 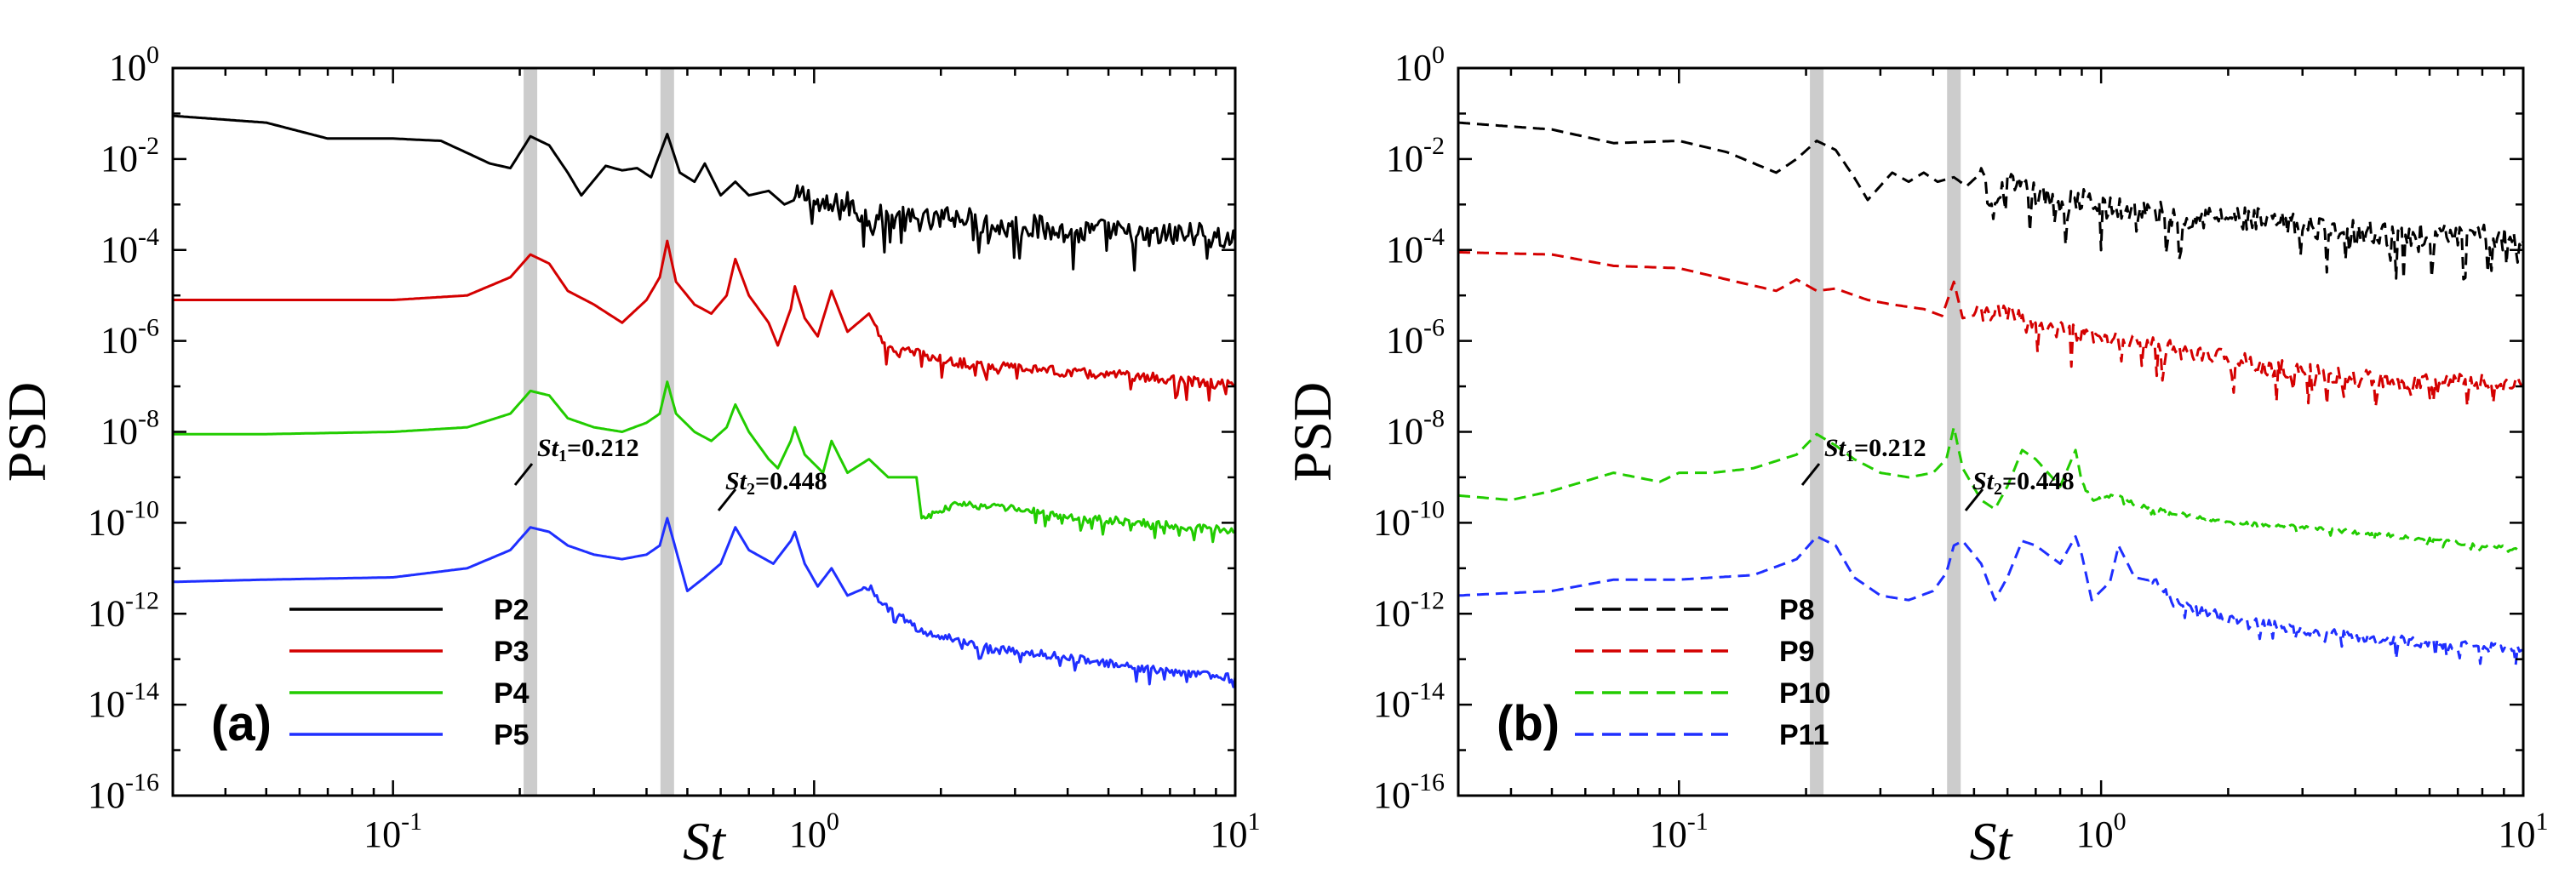 I want to click on panel-tag: (a), so click(x=241, y=723).